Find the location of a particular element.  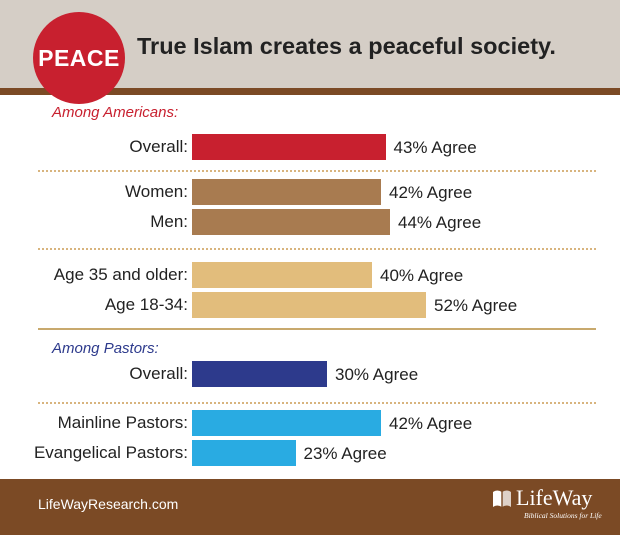

peace-badge: PEACE is located at coordinates (79, 58).